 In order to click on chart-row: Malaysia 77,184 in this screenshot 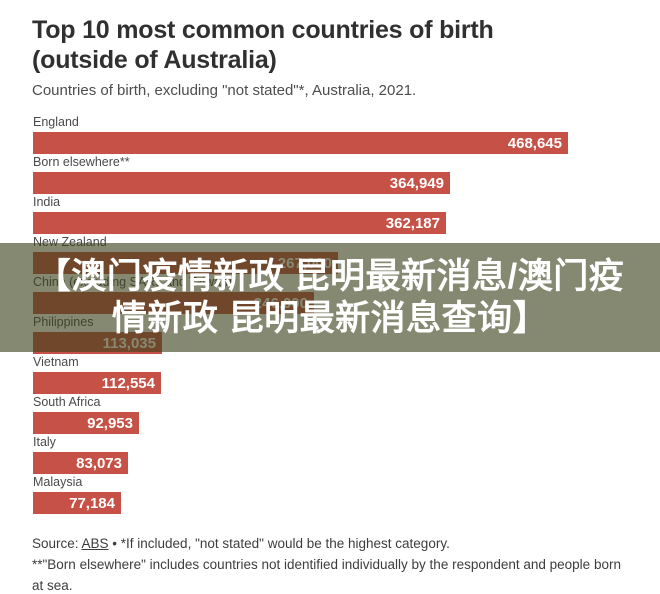, I will do `click(346, 495)`.